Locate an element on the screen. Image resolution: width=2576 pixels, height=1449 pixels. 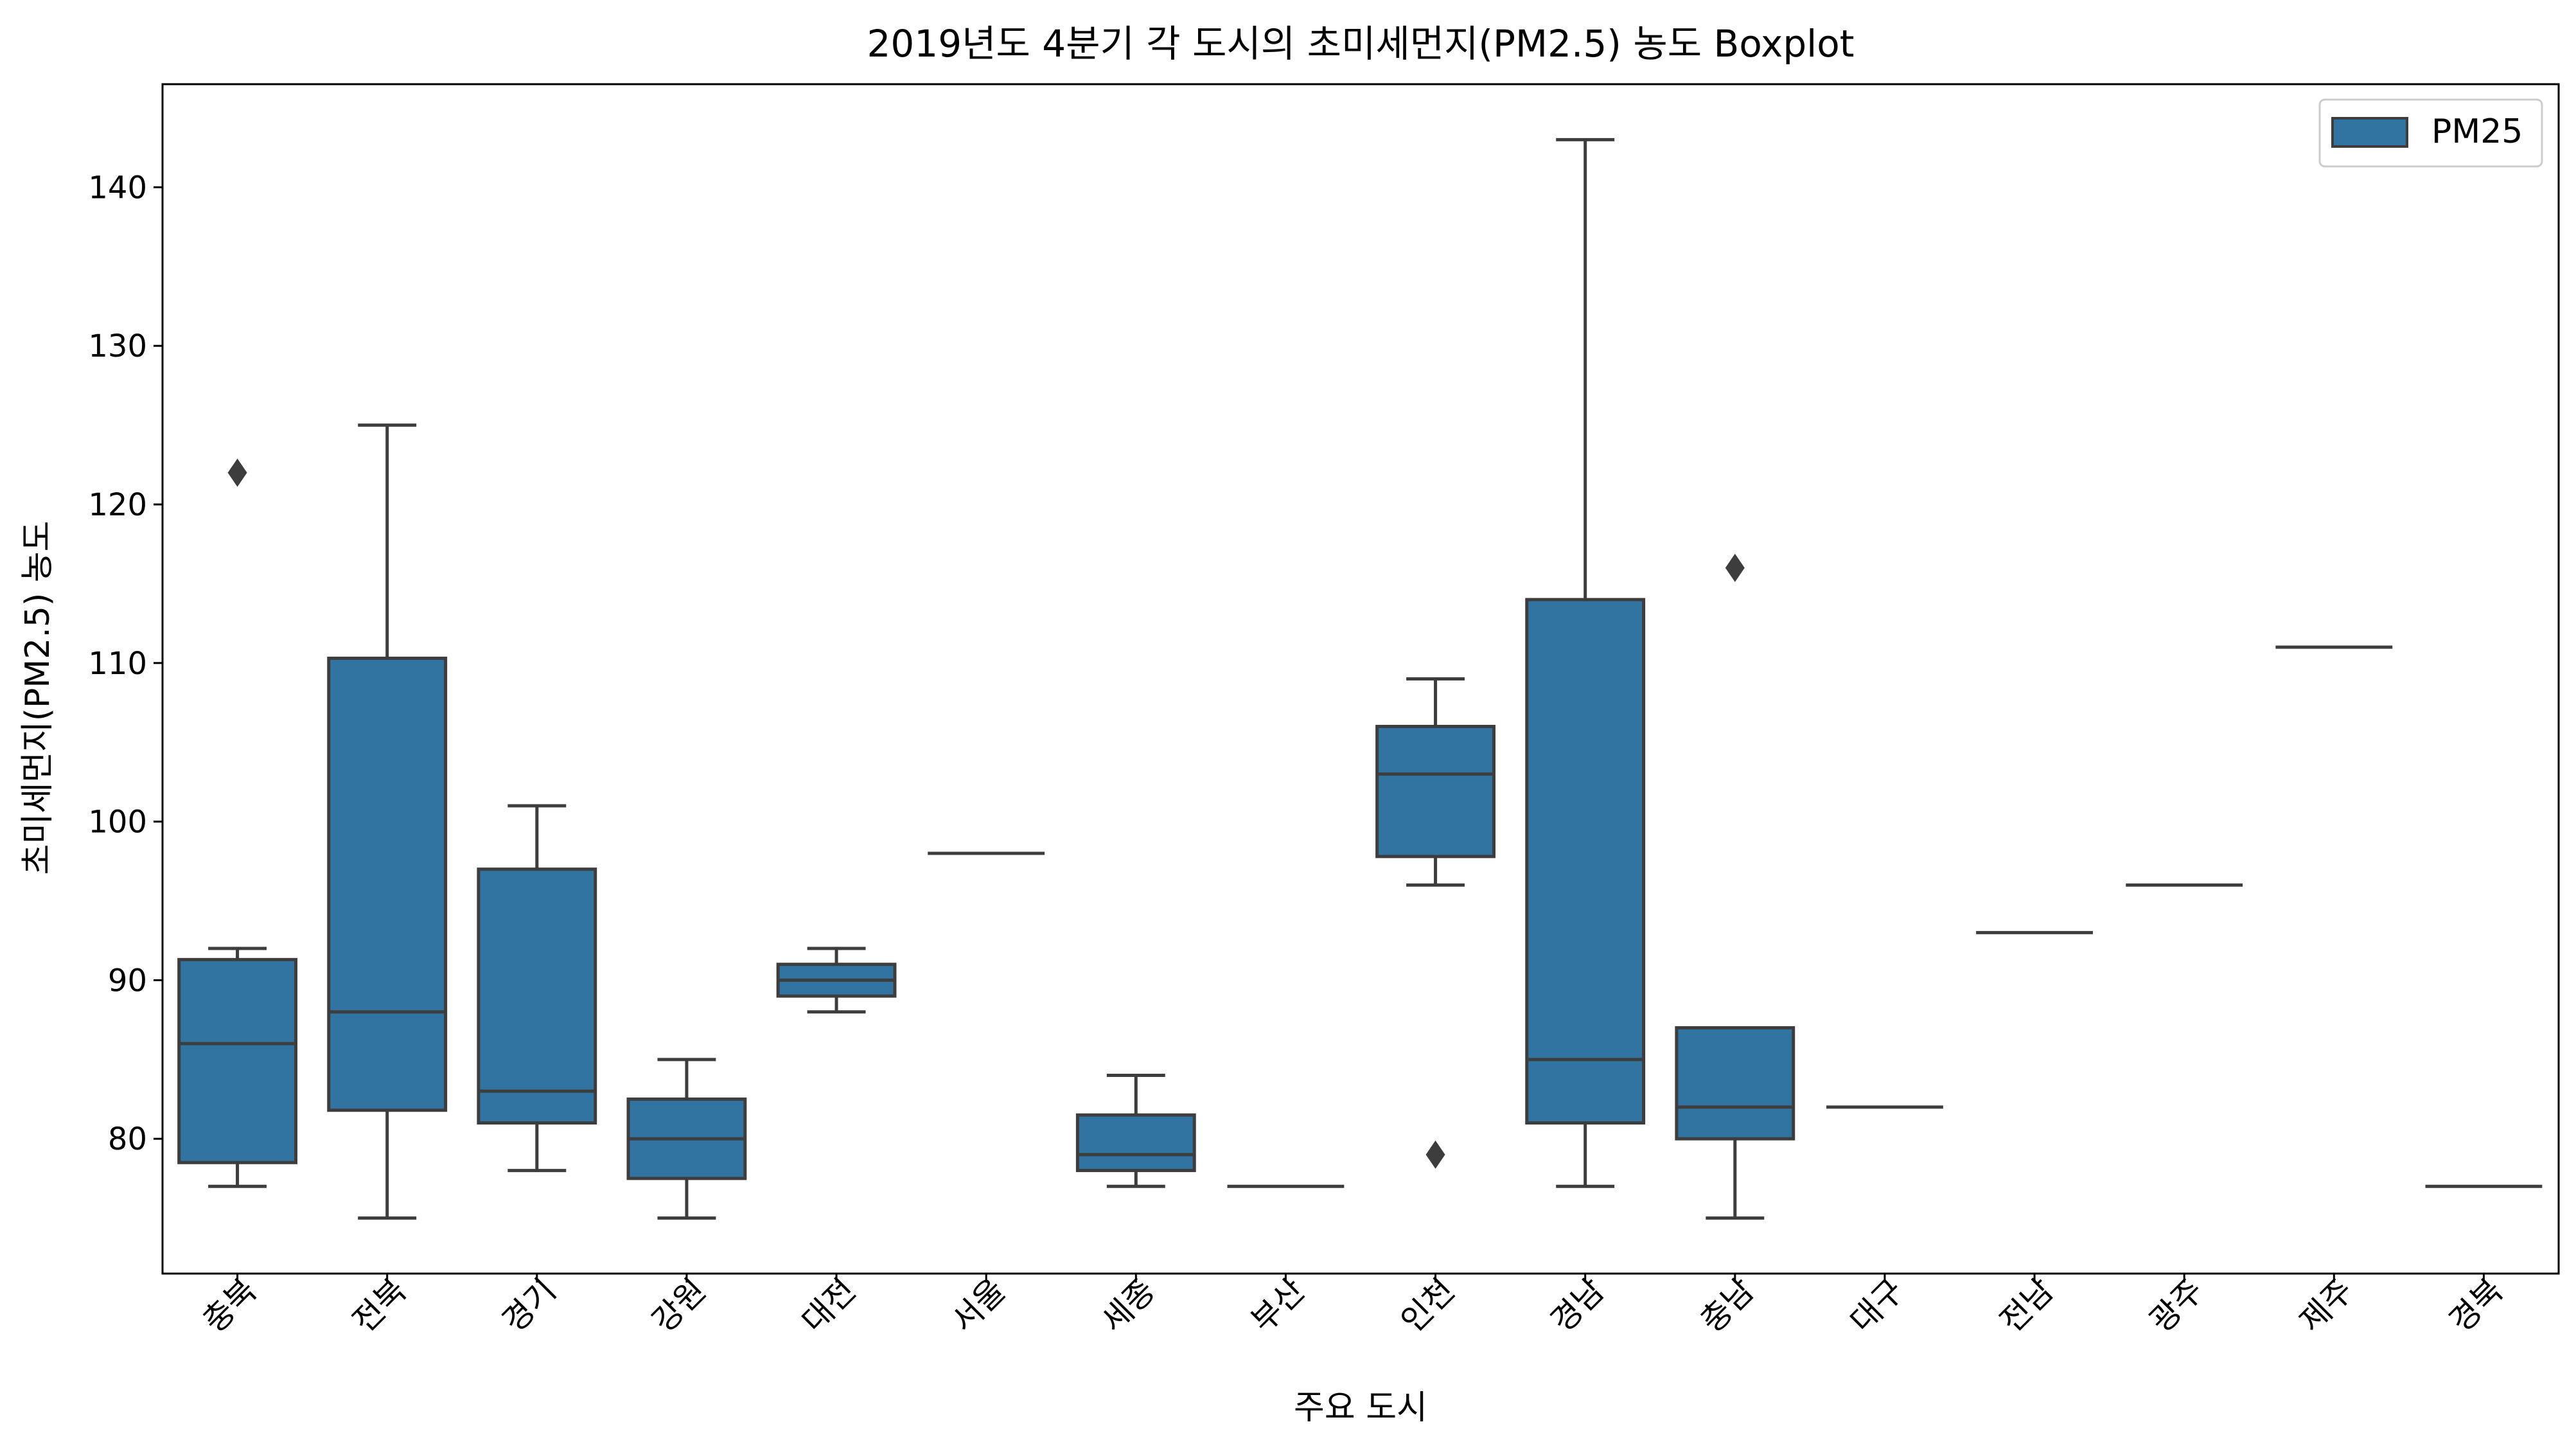
y-axis-label: 초미세먼지(PM2.5) 농도 is located at coordinates (38, 698).